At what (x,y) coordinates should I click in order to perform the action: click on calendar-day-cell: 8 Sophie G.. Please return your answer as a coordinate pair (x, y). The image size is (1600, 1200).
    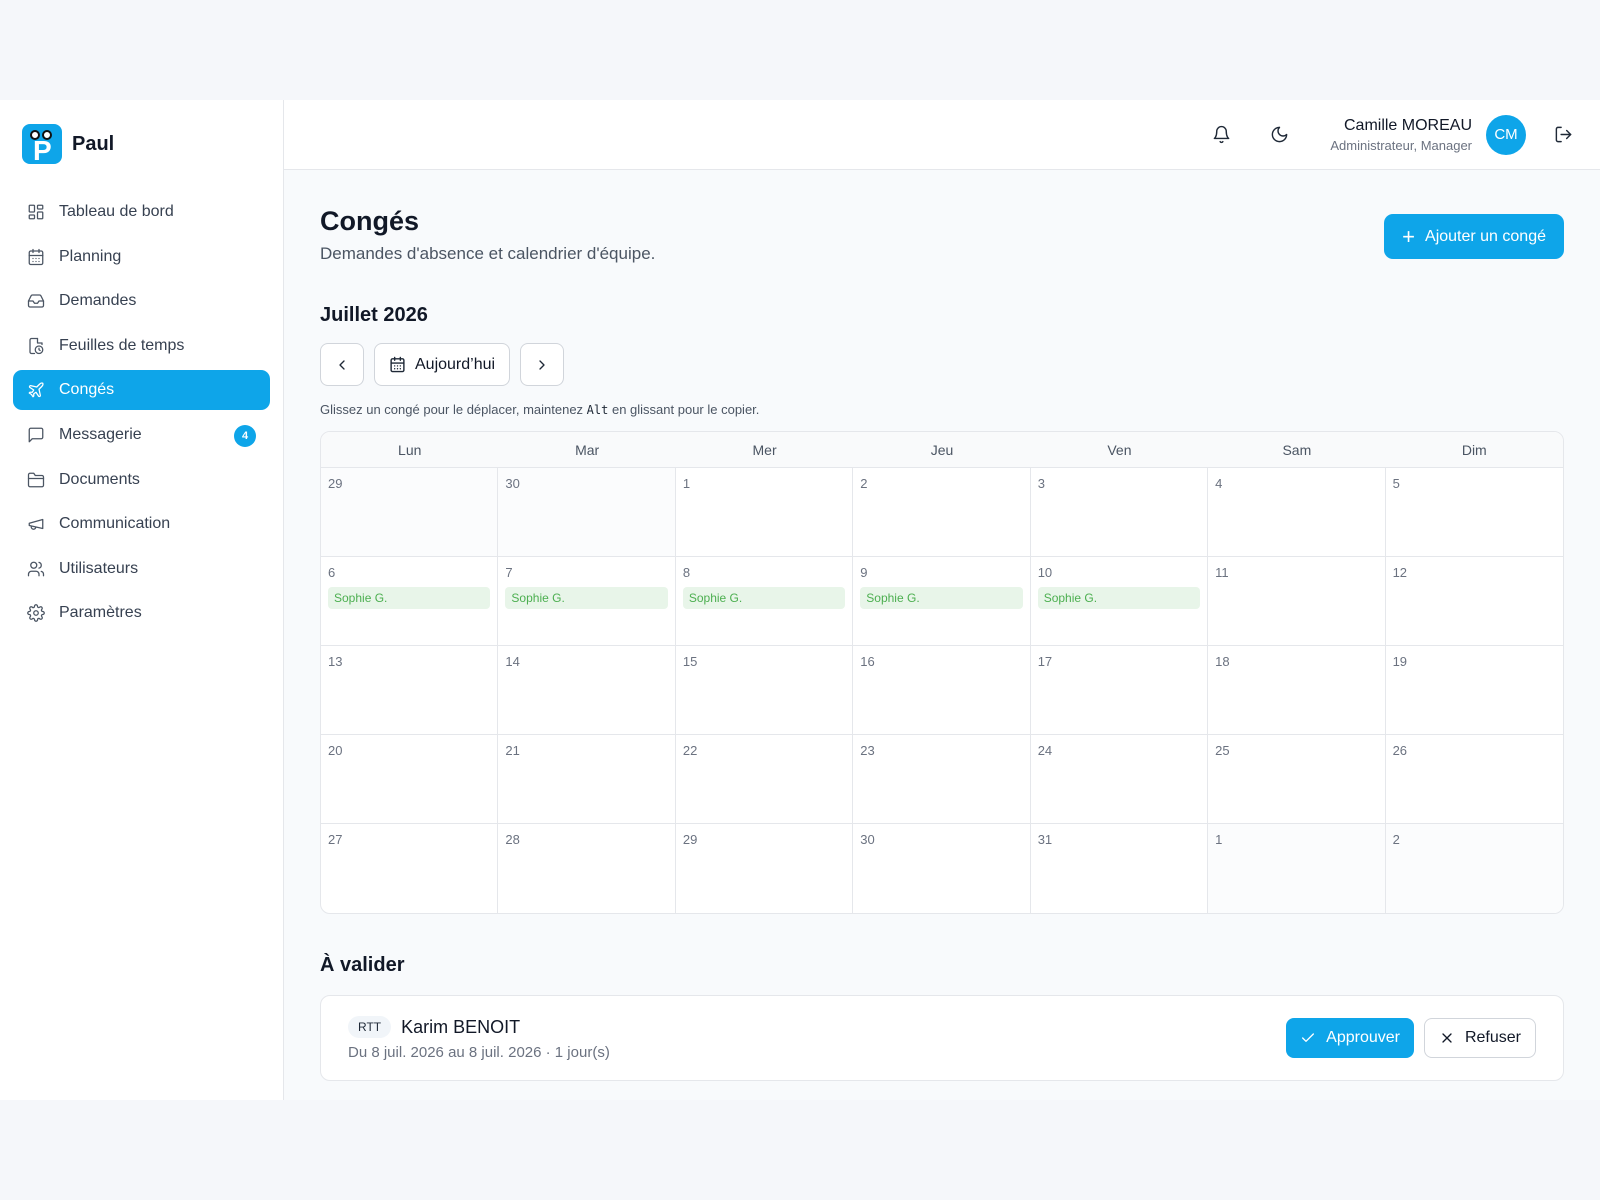
    Looking at the image, I should click on (764, 601).